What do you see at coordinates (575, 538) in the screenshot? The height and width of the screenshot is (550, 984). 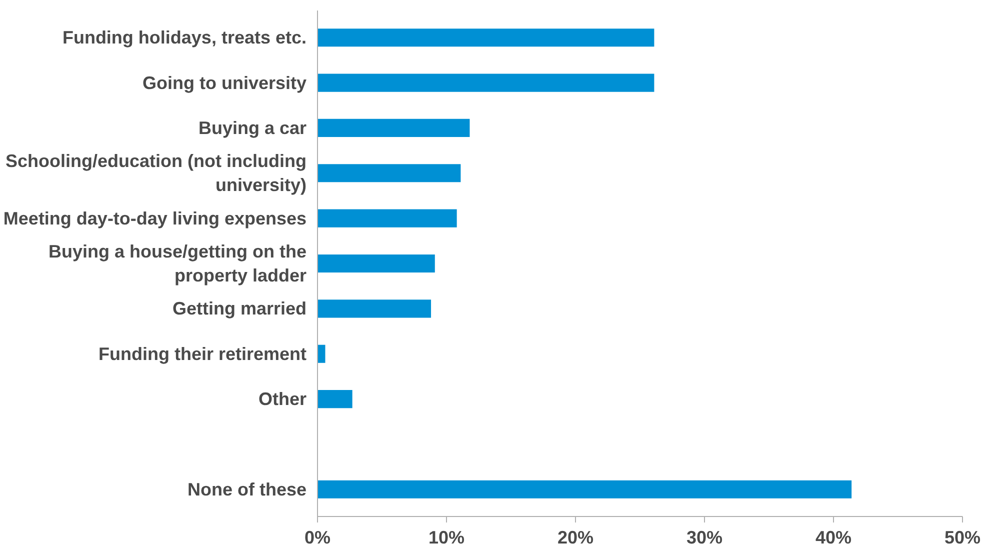 I see `x-tick-label: 20%` at bounding box center [575, 538].